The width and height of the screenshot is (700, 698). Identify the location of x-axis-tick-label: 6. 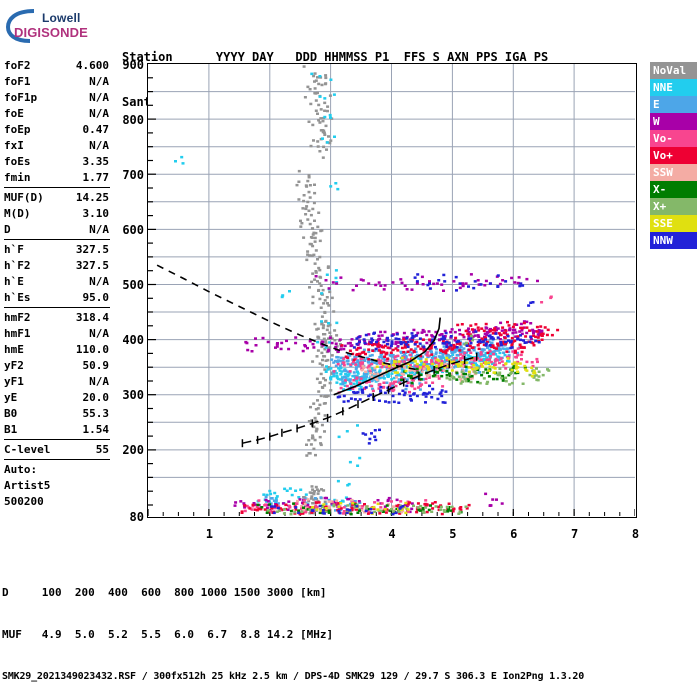
(514, 534).